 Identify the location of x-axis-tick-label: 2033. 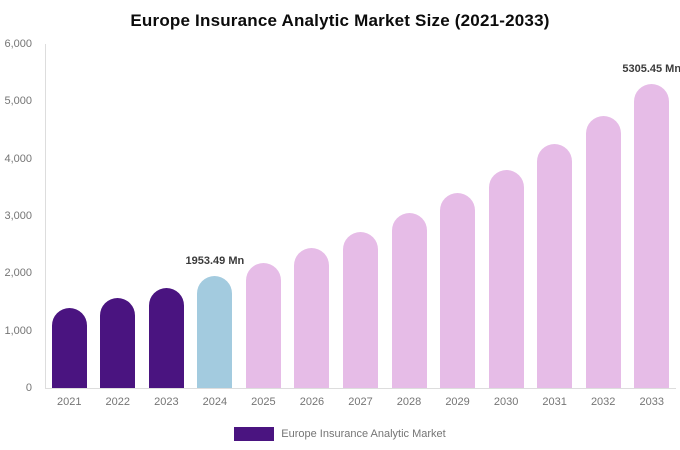
(651, 402).